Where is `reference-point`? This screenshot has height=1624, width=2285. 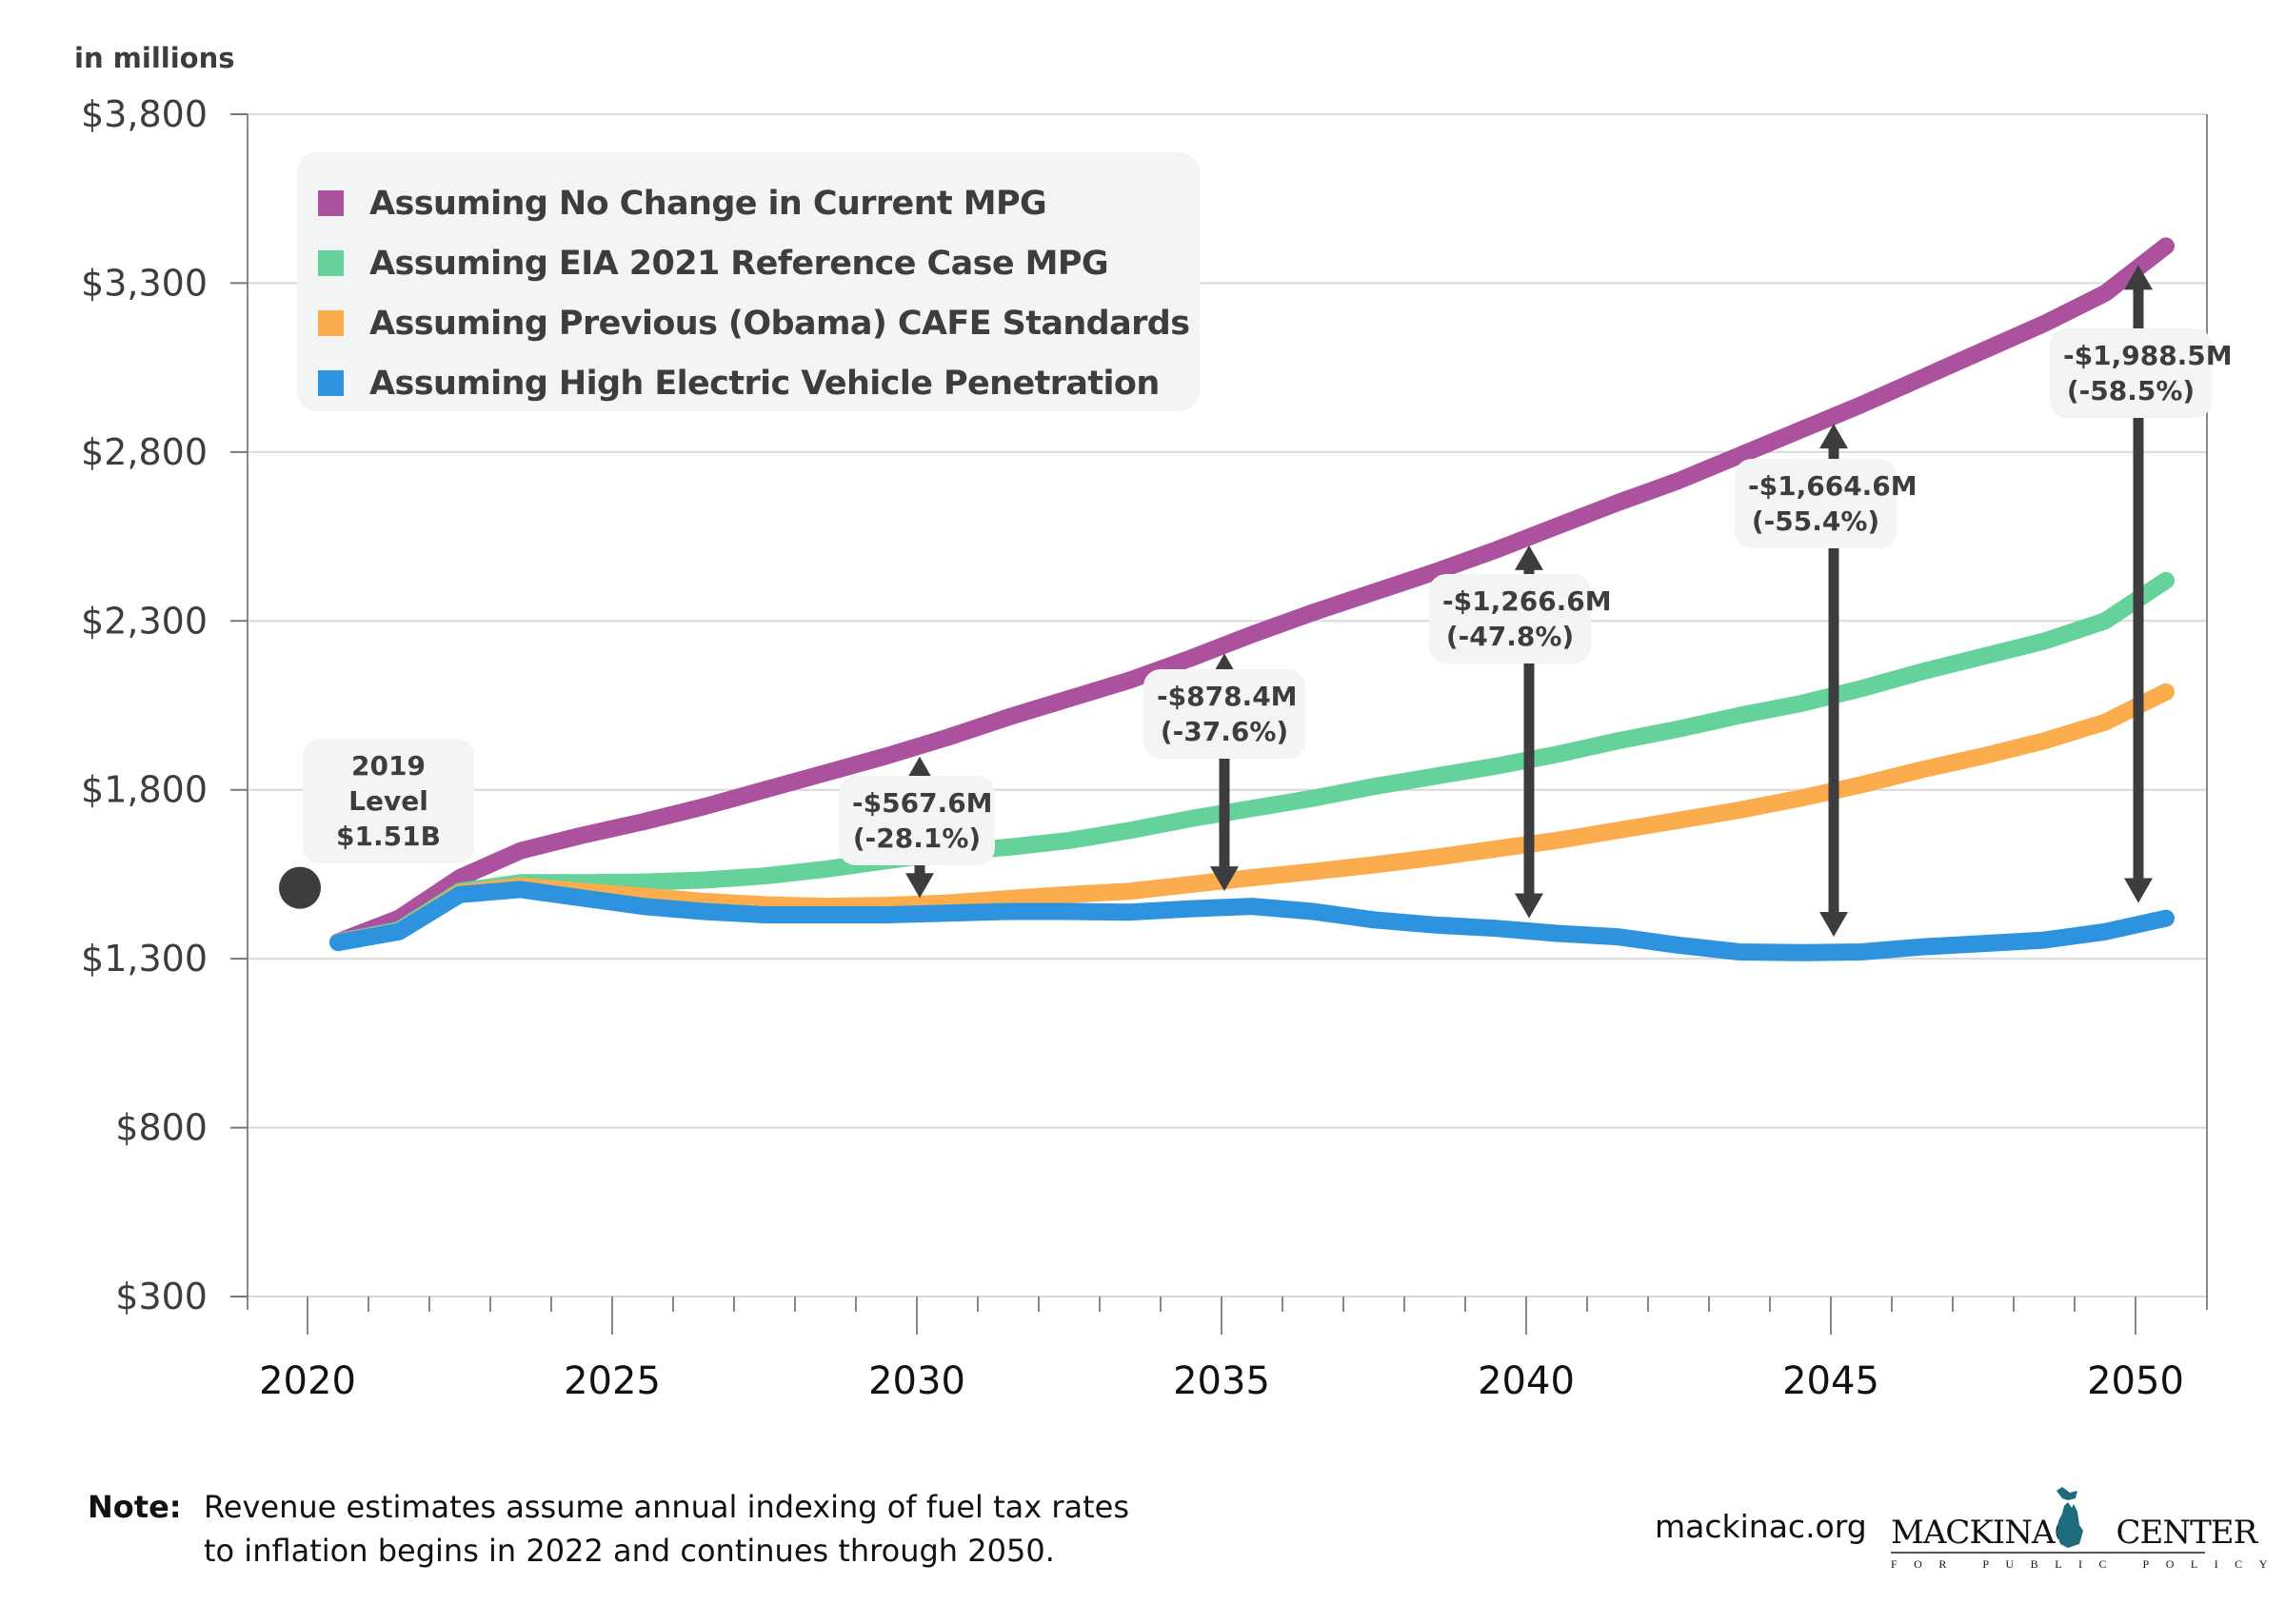 reference-point is located at coordinates (300, 887).